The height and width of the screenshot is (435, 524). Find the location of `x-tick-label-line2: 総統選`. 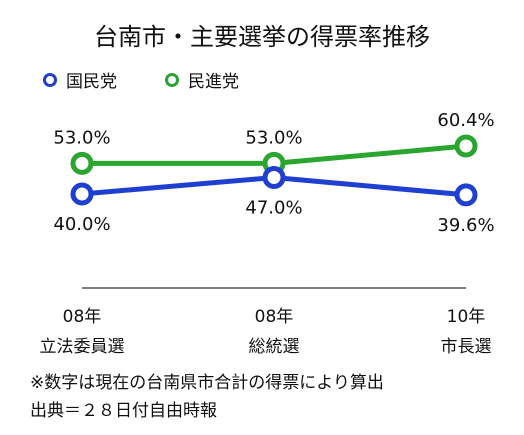

x-tick-label-line2: 総統選 is located at coordinates (274, 347).